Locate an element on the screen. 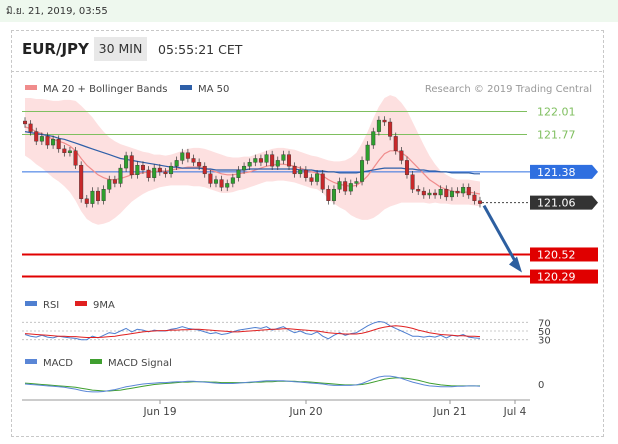 The width and height of the screenshot is (618, 444). level-label-0: 122.01 is located at coordinates (556, 111).